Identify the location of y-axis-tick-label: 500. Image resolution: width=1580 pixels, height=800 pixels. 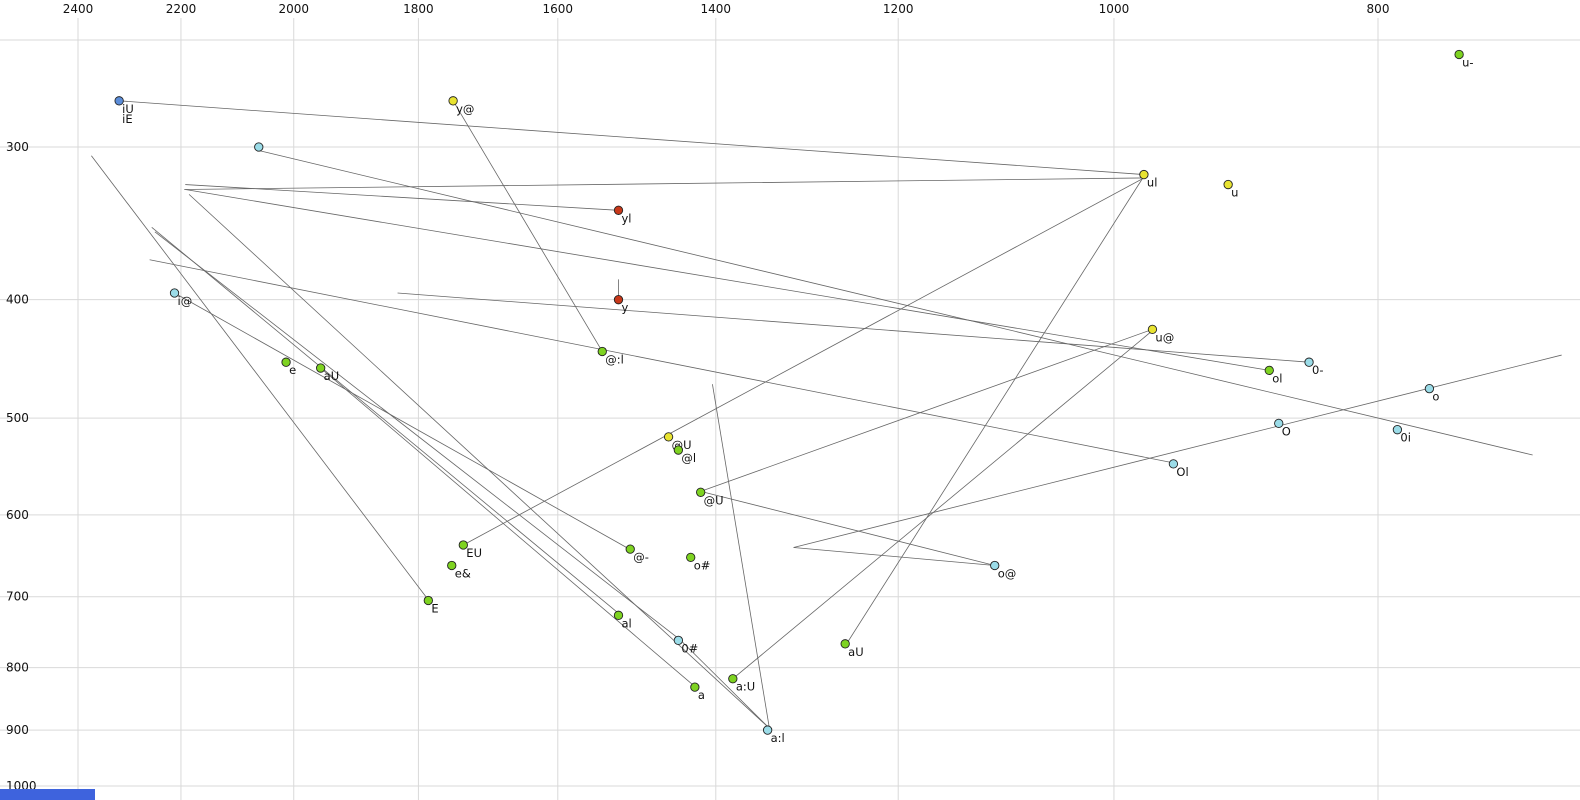
(17, 418).